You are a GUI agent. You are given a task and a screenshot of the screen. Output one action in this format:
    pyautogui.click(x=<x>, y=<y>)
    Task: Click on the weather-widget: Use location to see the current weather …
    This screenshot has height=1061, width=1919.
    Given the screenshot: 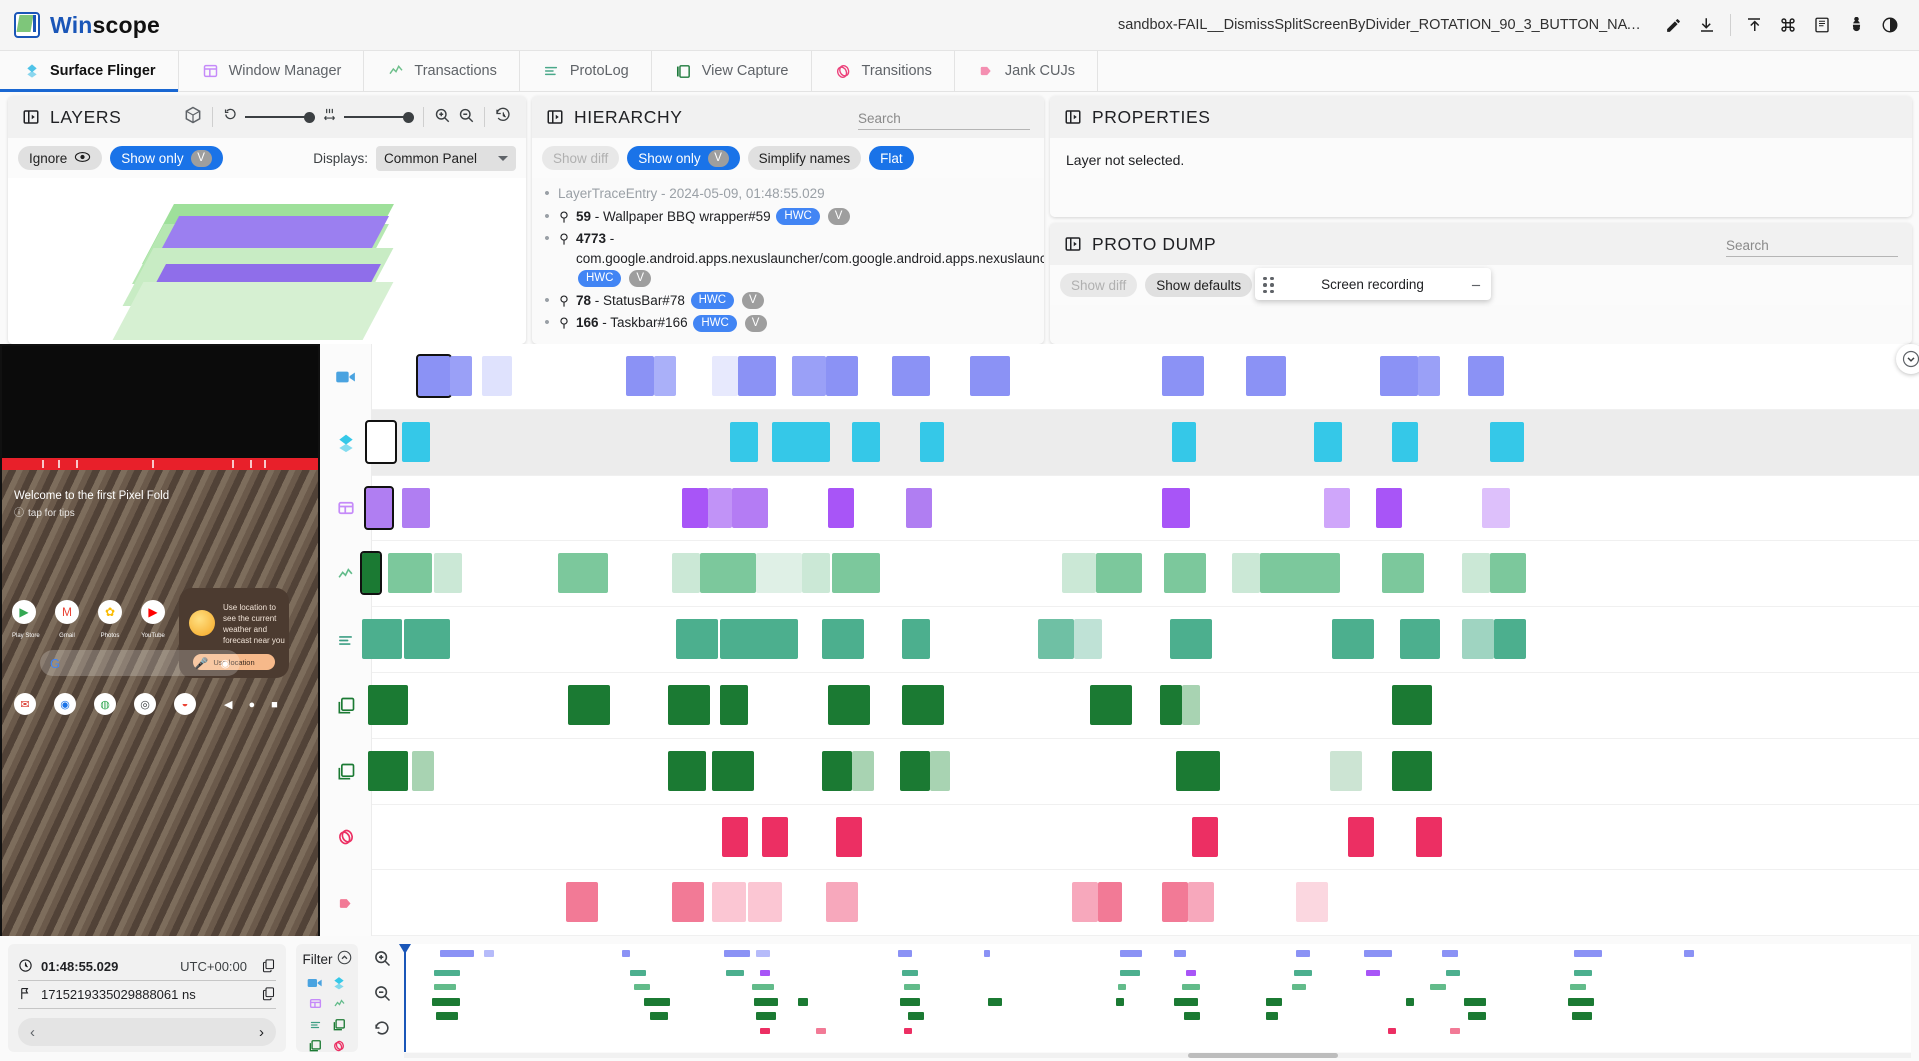 What is the action you would take?
    pyautogui.click(x=234, y=633)
    